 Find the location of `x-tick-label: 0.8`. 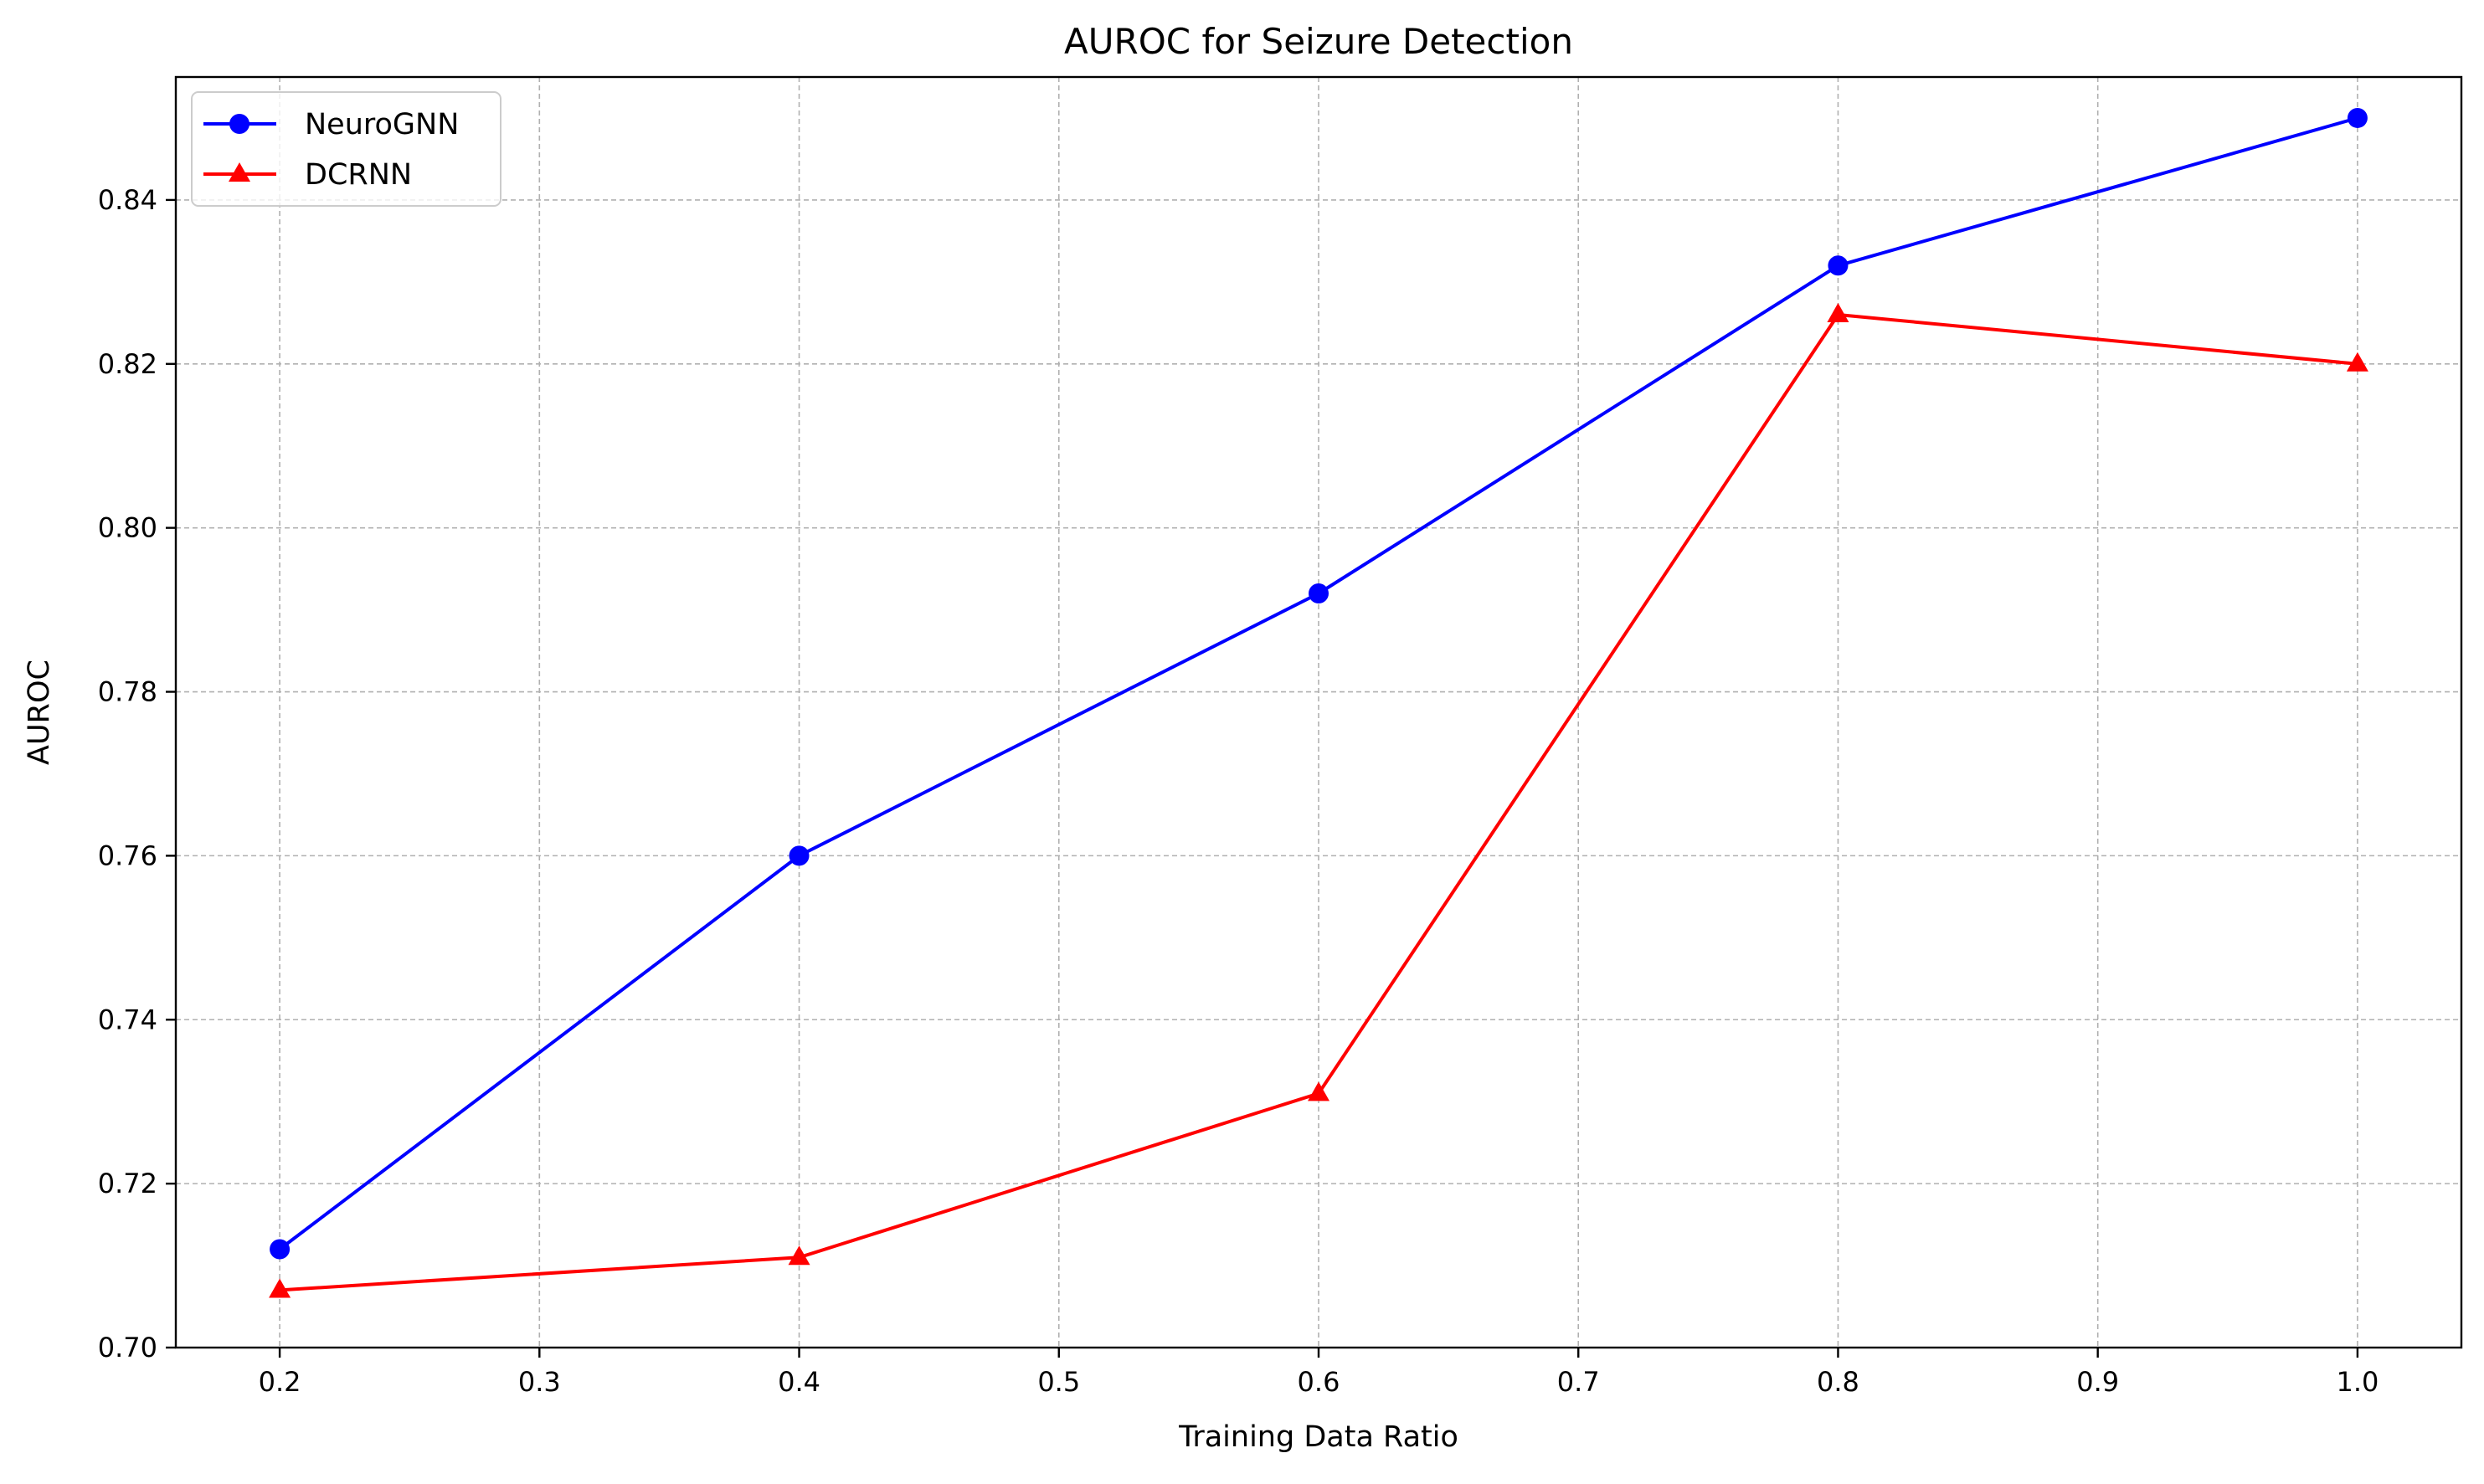

x-tick-label: 0.8 is located at coordinates (1838, 1382).